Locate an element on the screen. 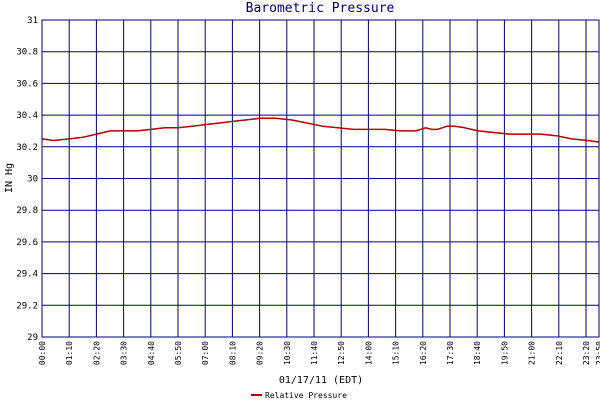 This screenshot has width=600, height=400. legend: Relative Pressure is located at coordinates (299, 395).